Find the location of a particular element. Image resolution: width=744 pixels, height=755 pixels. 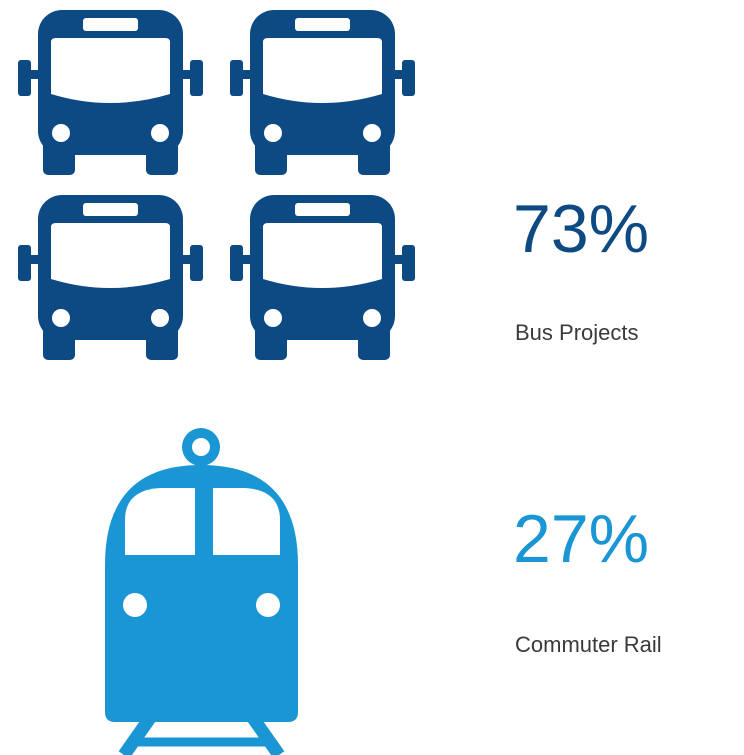

bus-label: Bus Projects is located at coordinates (577, 332).